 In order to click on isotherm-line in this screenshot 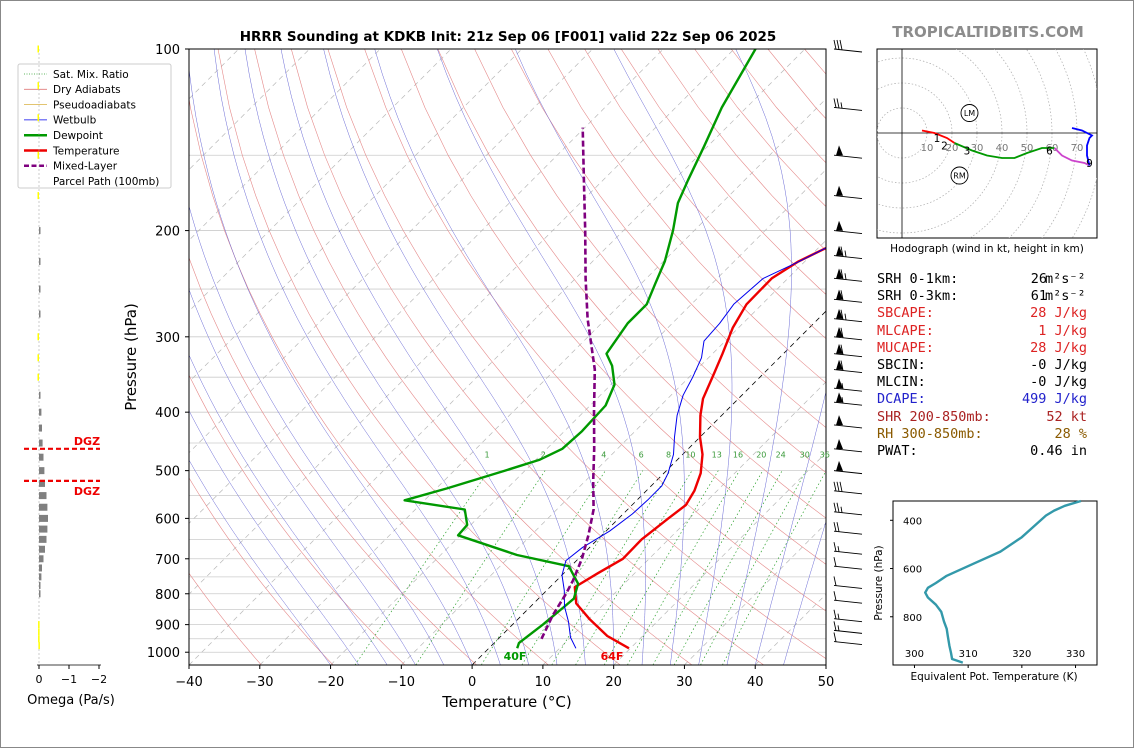, I will do `click(755, 593)`.